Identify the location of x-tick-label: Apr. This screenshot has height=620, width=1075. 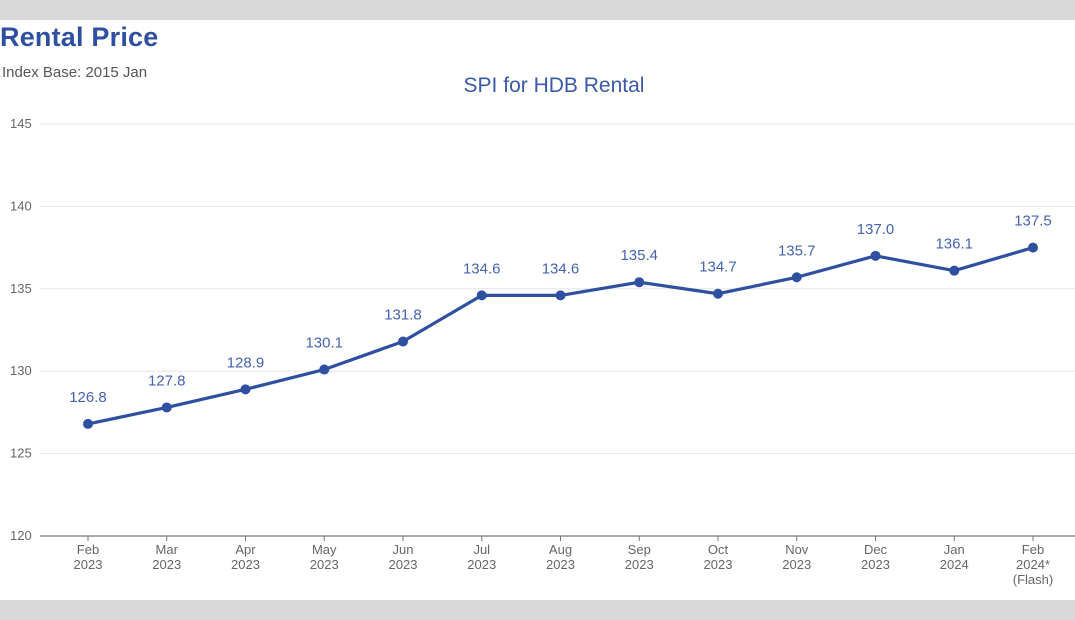
(245, 549).